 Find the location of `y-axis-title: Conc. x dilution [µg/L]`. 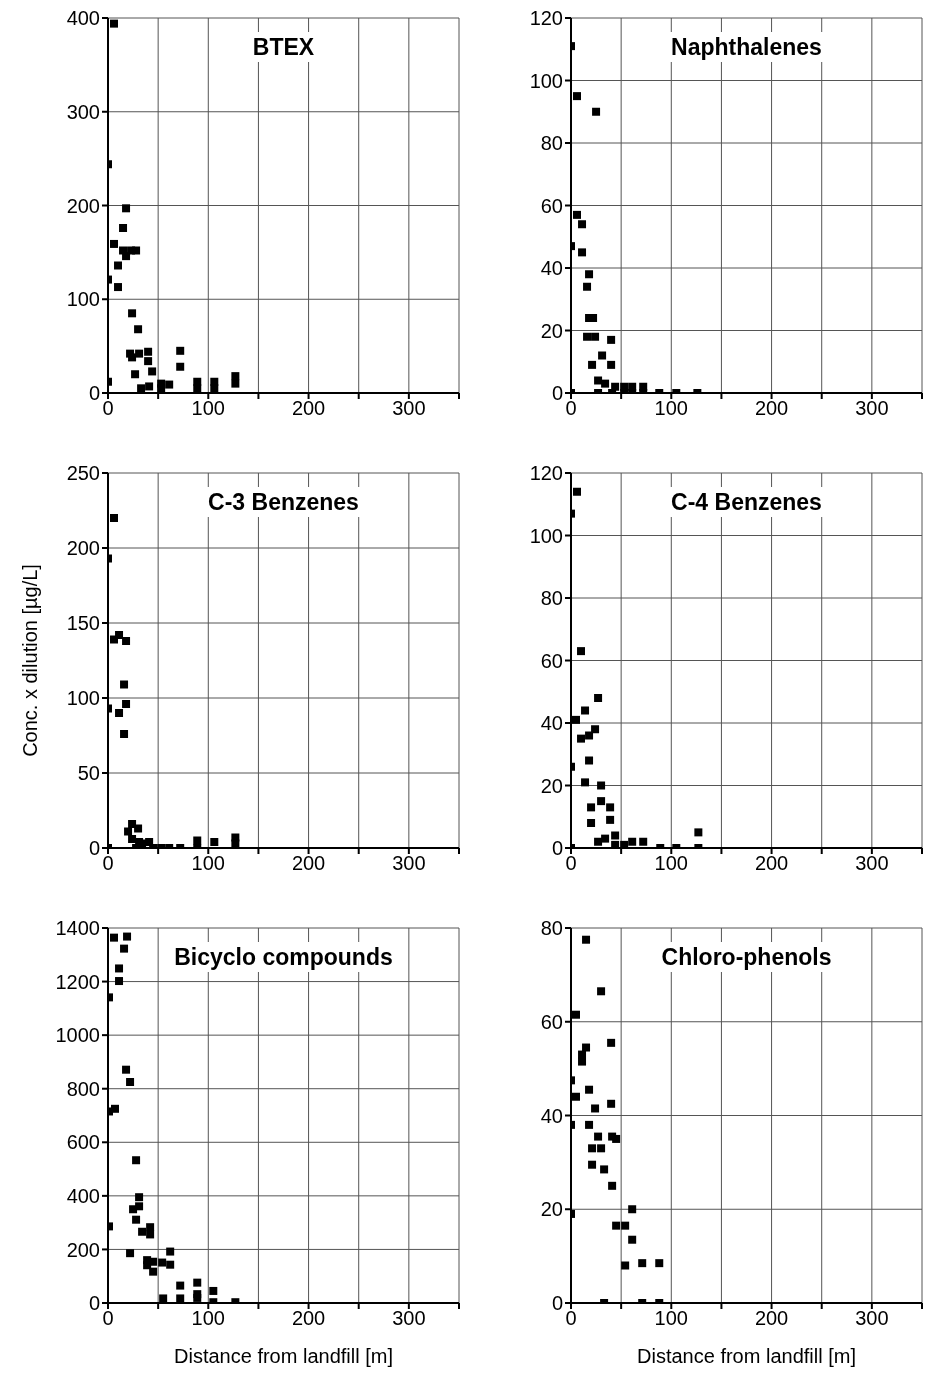

y-axis-title: Conc. x dilution [µg/L] is located at coordinates (30, 660).